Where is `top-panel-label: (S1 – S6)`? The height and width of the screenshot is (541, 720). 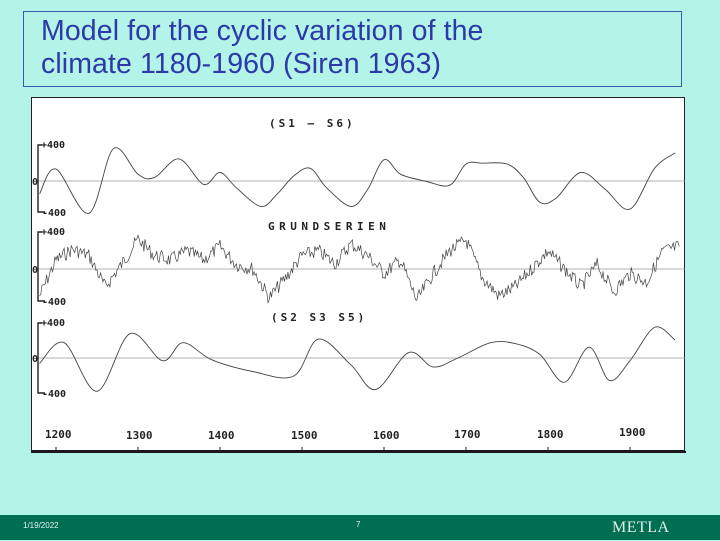
top-panel-label: (S1 – S6) is located at coordinates (312, 123).